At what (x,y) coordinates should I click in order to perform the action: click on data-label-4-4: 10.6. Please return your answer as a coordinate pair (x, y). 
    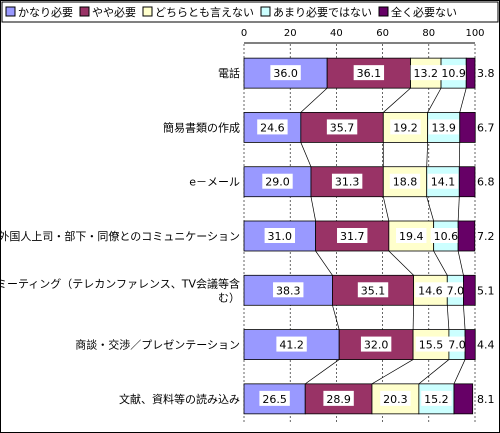
    Looking at the image, I should click on (446, 236).